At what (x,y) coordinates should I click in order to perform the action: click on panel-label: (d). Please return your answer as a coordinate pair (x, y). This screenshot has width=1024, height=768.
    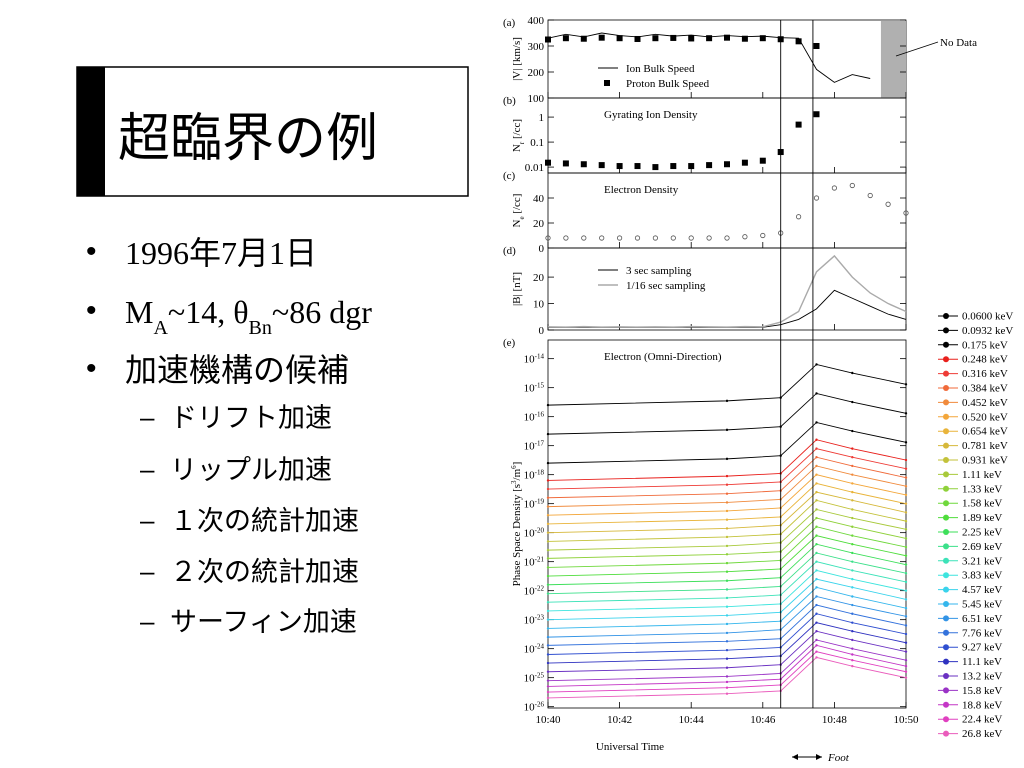
    Looking at the image, I should click on (509, 251).